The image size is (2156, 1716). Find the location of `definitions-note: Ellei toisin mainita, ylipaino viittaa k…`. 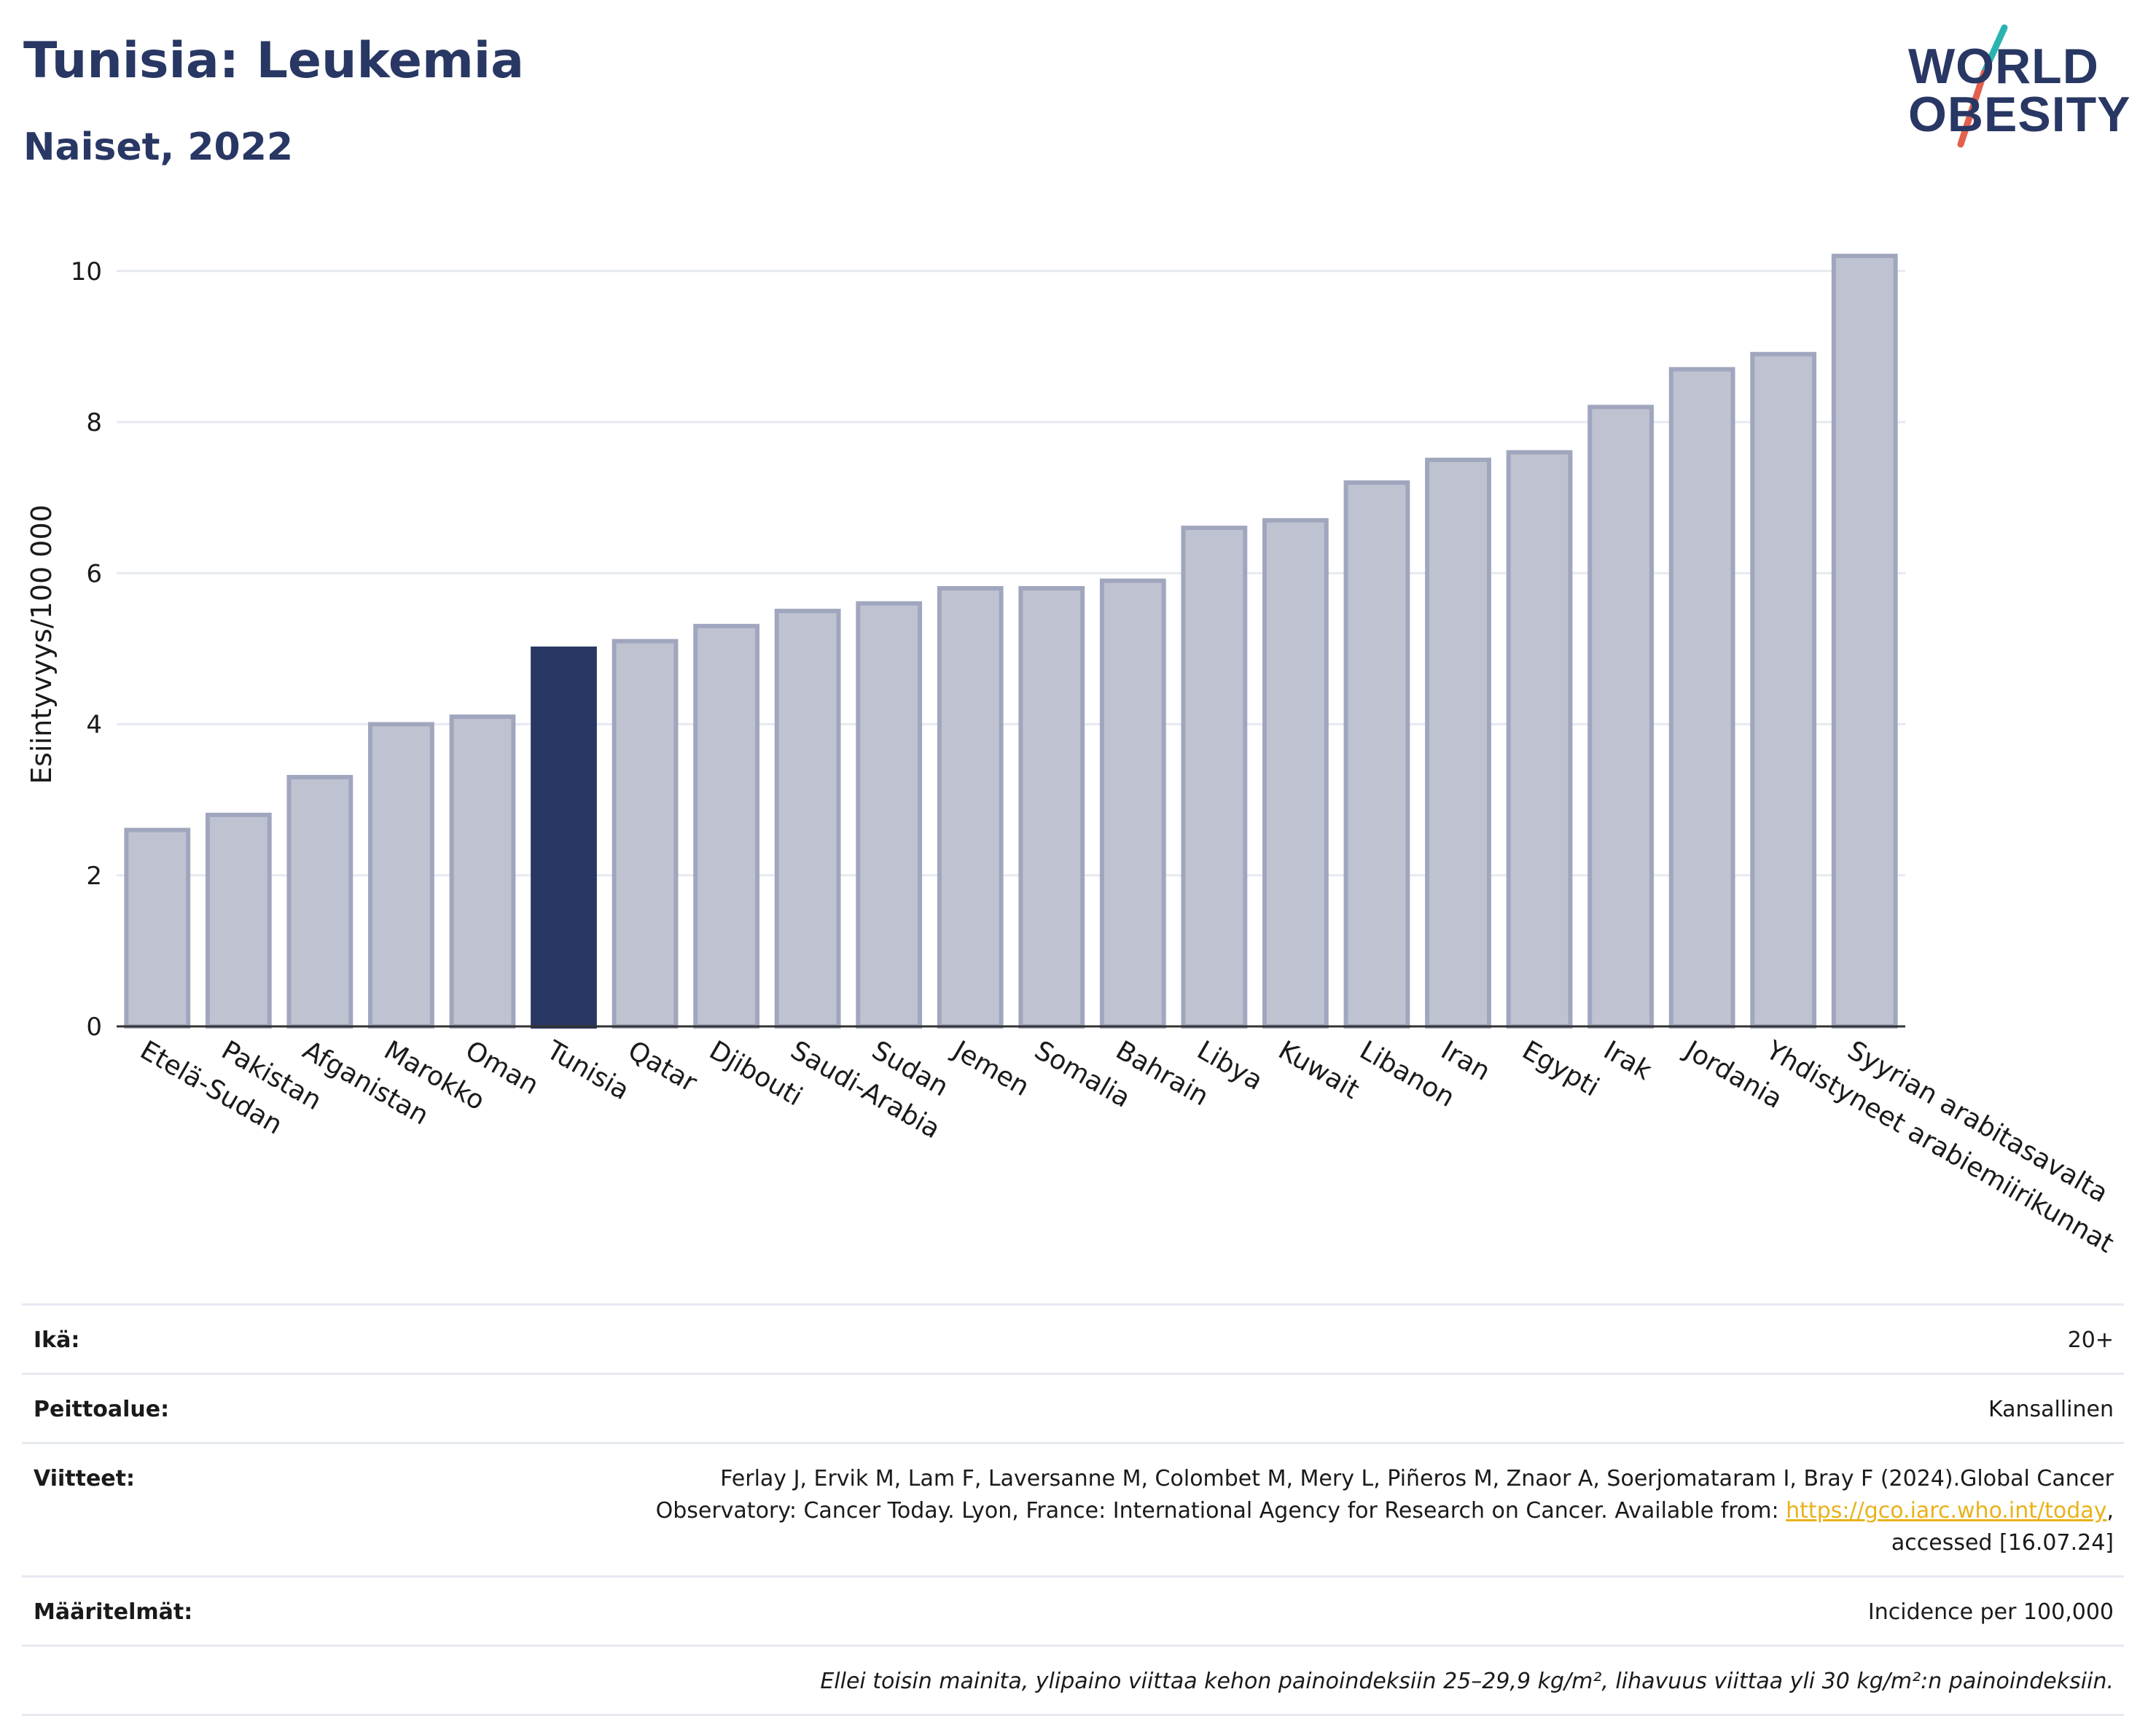

definitions-note: Ellei toisin mainita, ylipaino viittaa k… is located at coordinates (1467, 1681).